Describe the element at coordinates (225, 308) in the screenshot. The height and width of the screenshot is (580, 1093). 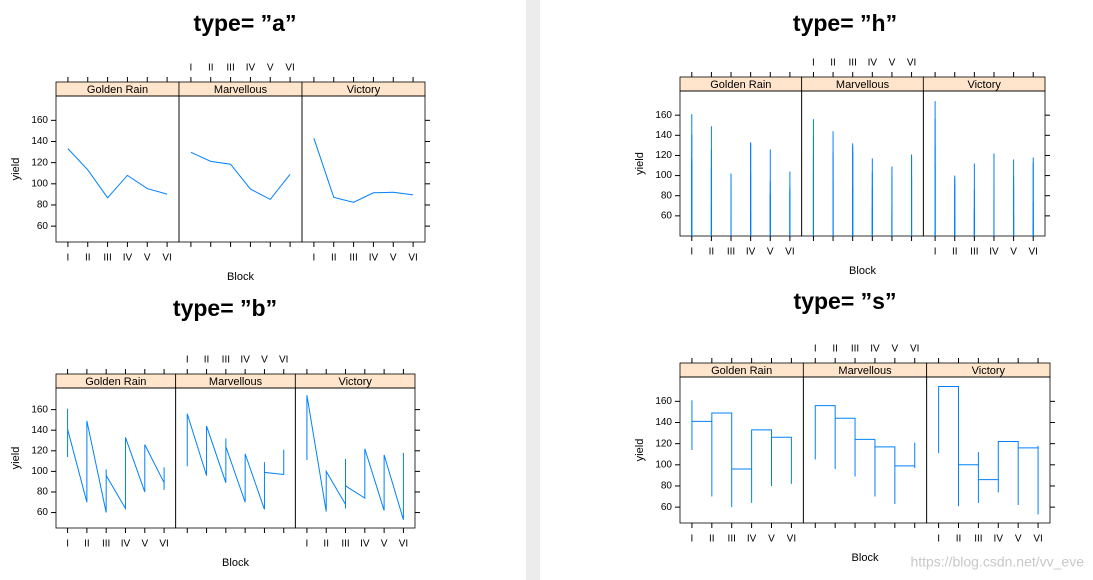
I see `chart-title: type= ”b”` at that location.